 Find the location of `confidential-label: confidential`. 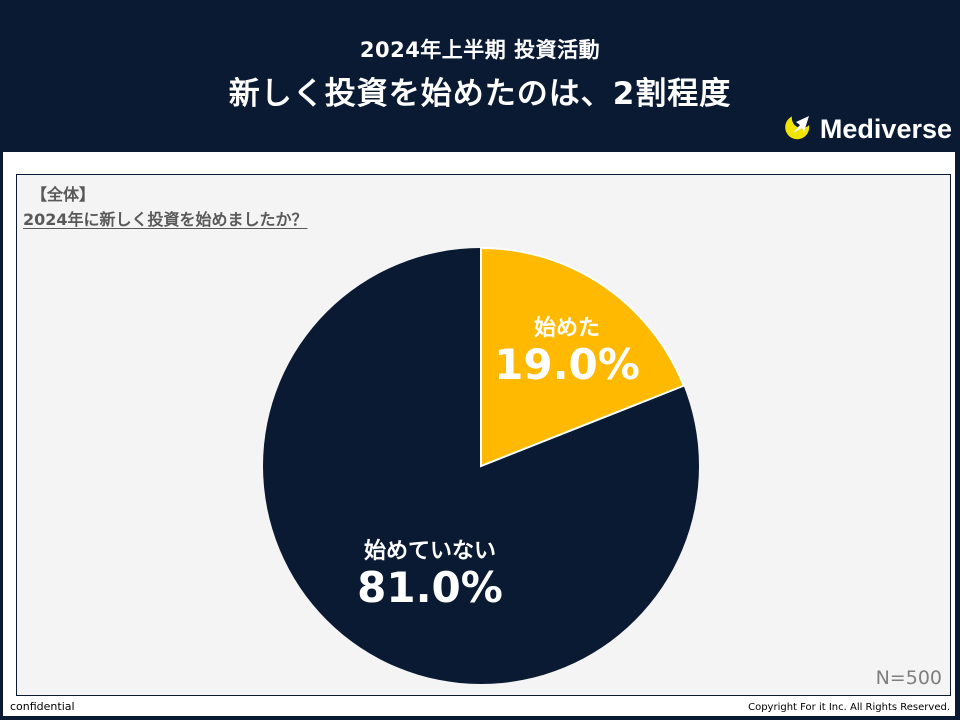

confidential-label: confidential is located at coordinates (42, 706).